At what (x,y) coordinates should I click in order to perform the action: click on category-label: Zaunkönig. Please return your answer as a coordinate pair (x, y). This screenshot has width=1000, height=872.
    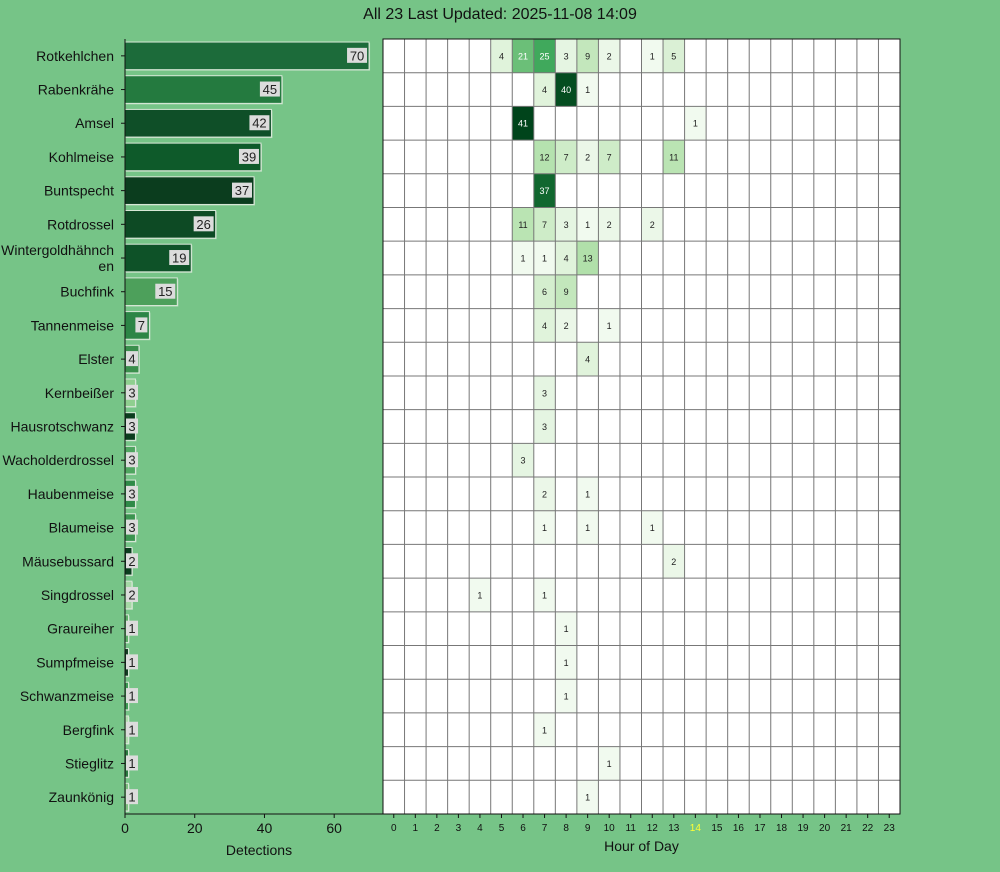
    Looking at the image, I should click on (81, 797).